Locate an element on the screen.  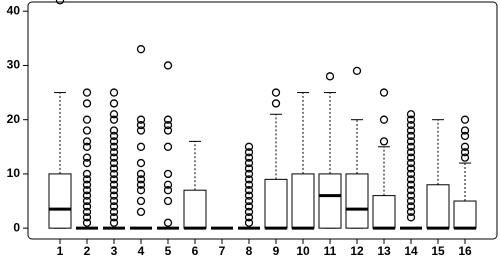
x-tick-label: 10 is located at coordinates (303, 251).